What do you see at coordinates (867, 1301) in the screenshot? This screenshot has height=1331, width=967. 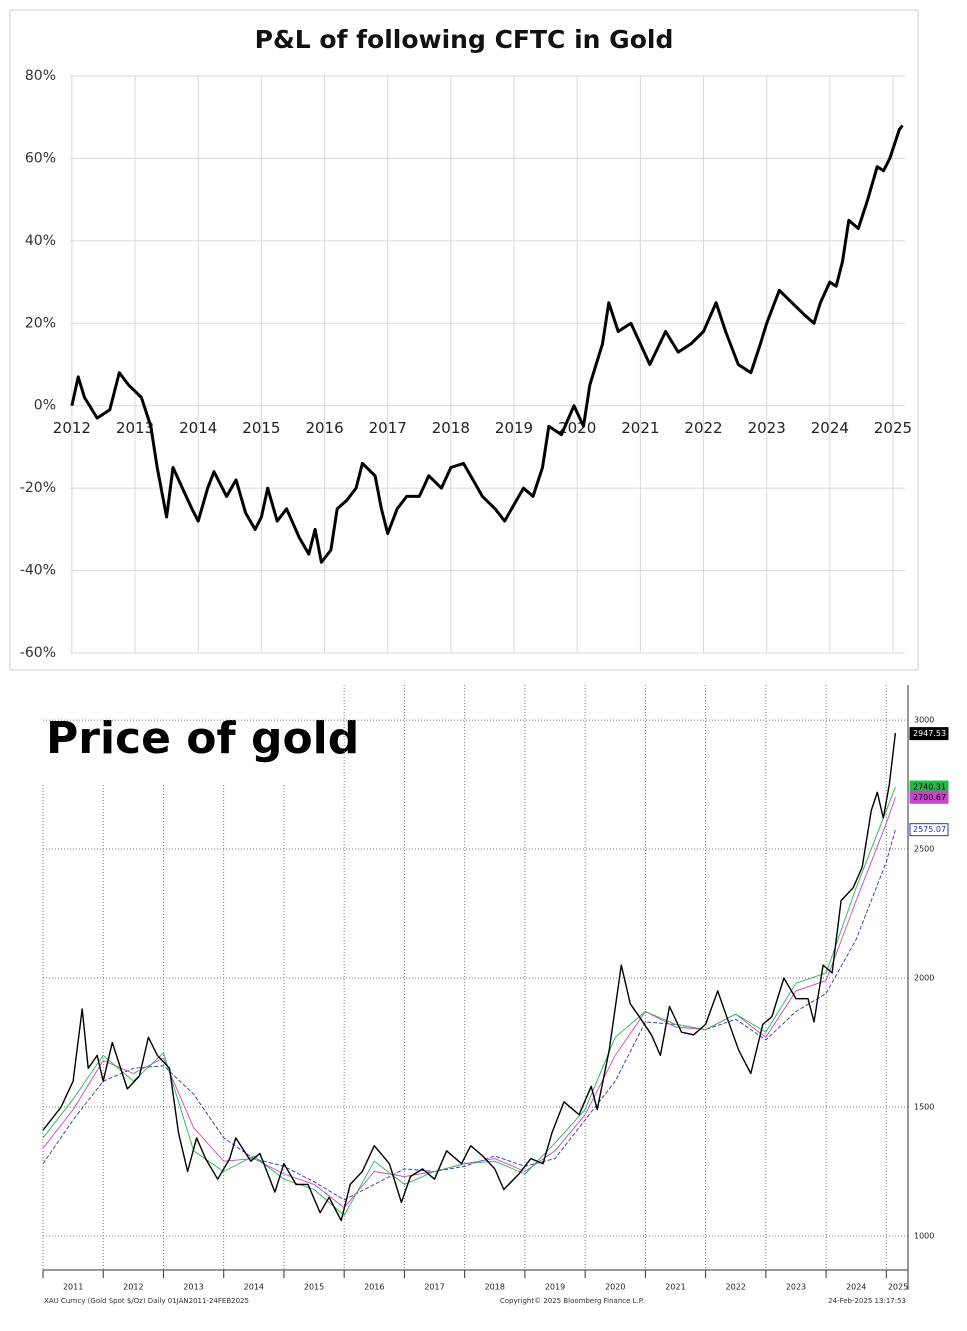 I see `footer-text: 24-Feb-2025 13:17:53` at bounding box center [867, 1301].